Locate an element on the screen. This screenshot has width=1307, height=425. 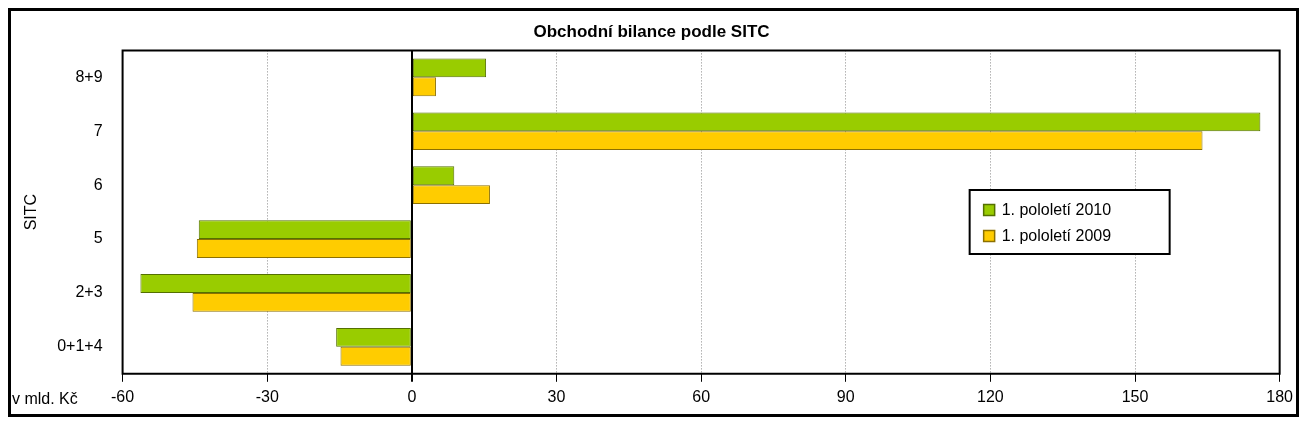
legend-label: 1. pololetí 2009 is located at coordinates (1056, 235).